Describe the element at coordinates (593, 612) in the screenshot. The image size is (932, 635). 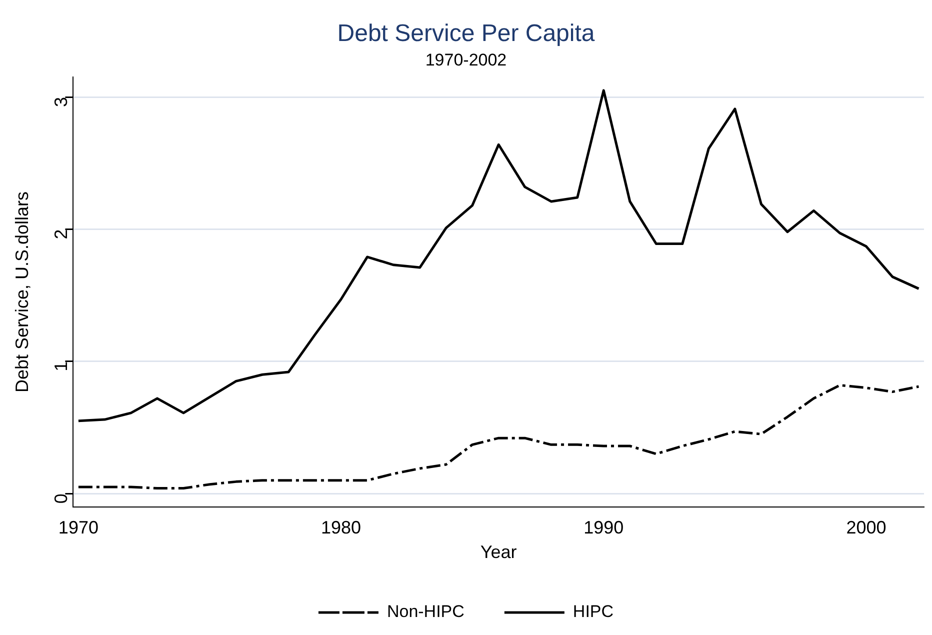
I see `legend-label: HIPC` at that location.